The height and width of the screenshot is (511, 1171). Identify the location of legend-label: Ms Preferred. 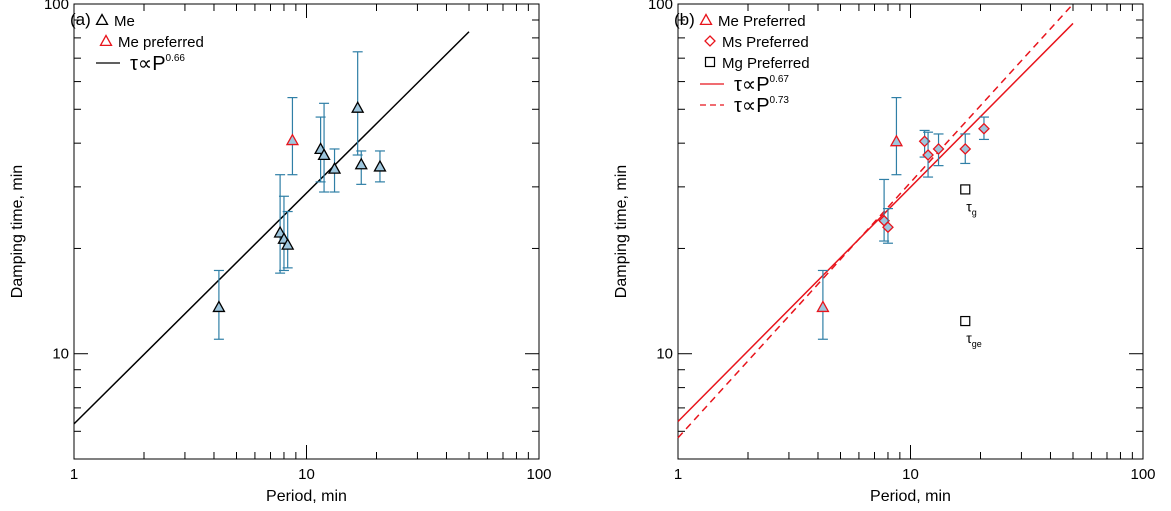
(765, 42).